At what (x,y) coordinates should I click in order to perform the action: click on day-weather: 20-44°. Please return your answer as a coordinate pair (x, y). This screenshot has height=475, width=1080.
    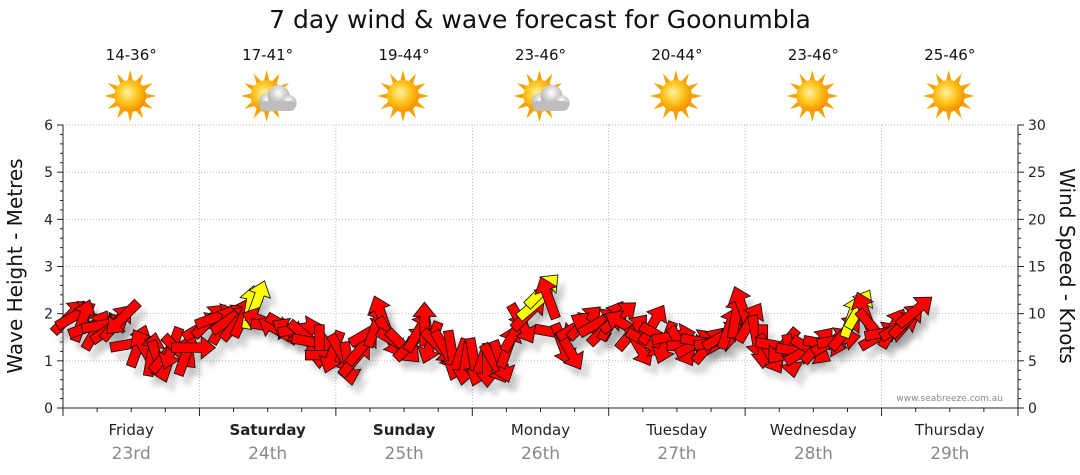
    Looking at the image, I should click on (675, 84).